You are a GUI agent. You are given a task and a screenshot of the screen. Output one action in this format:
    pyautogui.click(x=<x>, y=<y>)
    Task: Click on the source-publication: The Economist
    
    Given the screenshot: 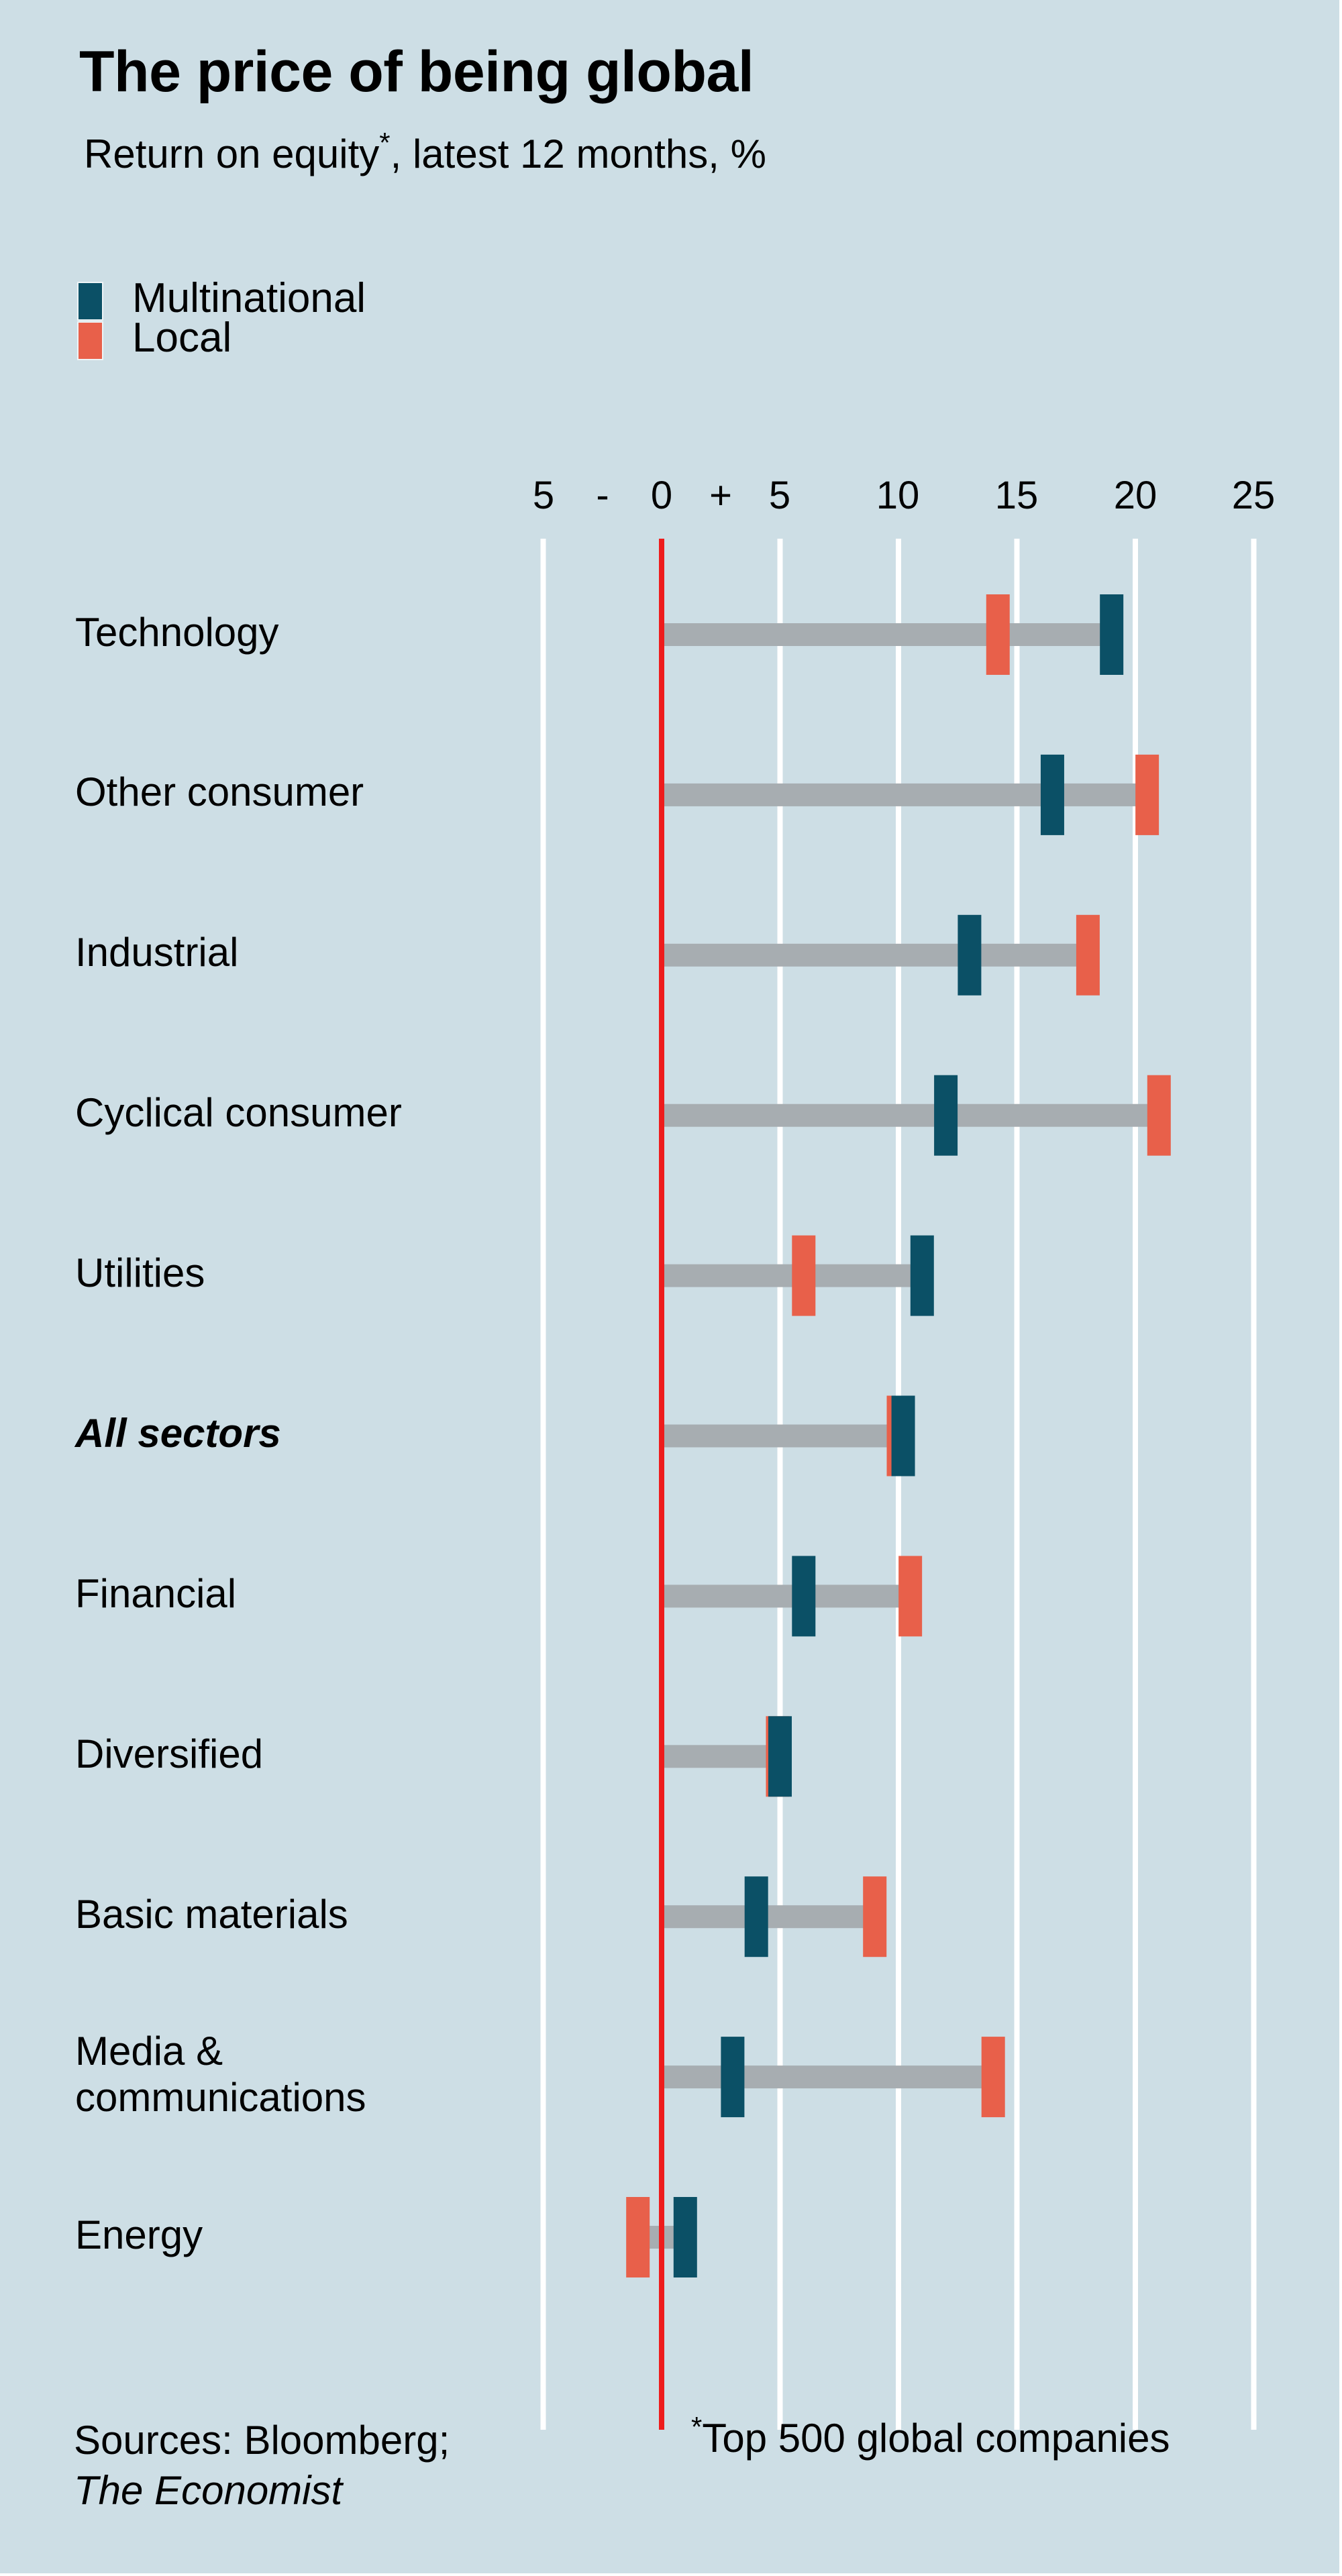 What is the action you would take?
    pyautogui.click(x=209, y=2490)
    